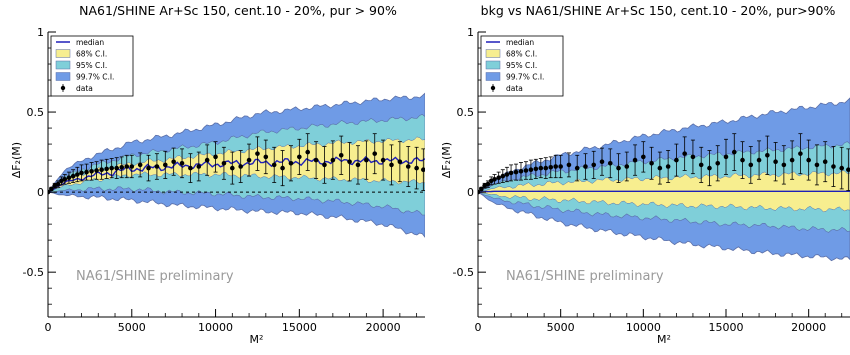 Image resolution: width=850 pixels, height=355 pixels. Describe the element at coordinates (16, 160) in the screenshot. I see `y-axis-label: ΔF₂(M)` at that location.